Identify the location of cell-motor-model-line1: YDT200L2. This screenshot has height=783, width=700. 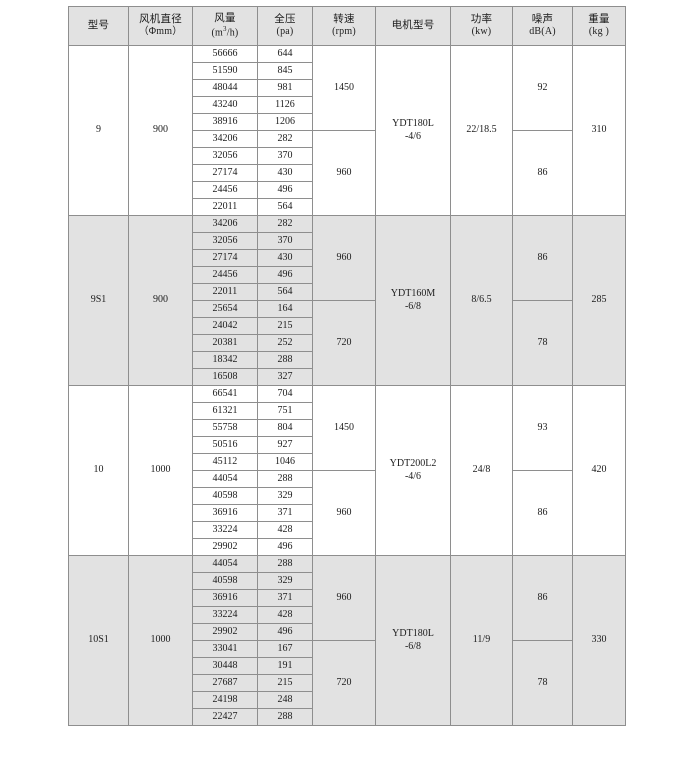
(413, 463).